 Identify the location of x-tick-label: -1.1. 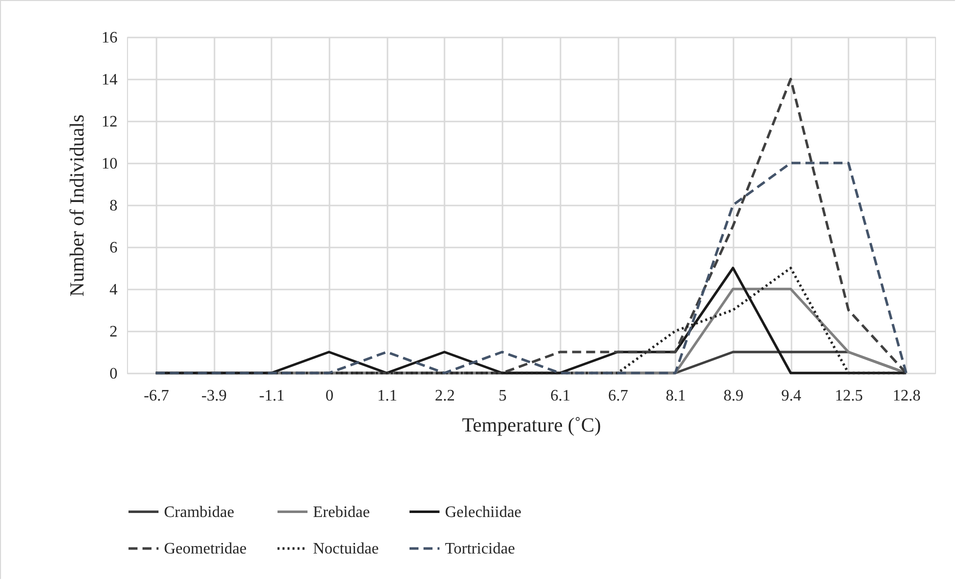
(271, 396).